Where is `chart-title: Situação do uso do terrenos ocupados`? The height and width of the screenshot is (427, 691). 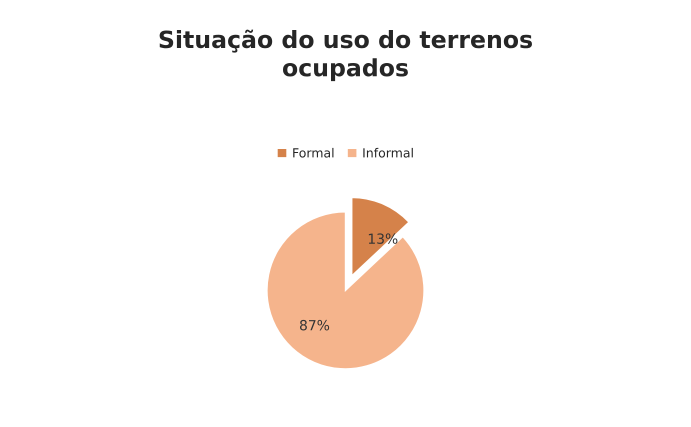
chart-title: Situação do uso do terrenos ocupados is located at coordinates (346, 56).